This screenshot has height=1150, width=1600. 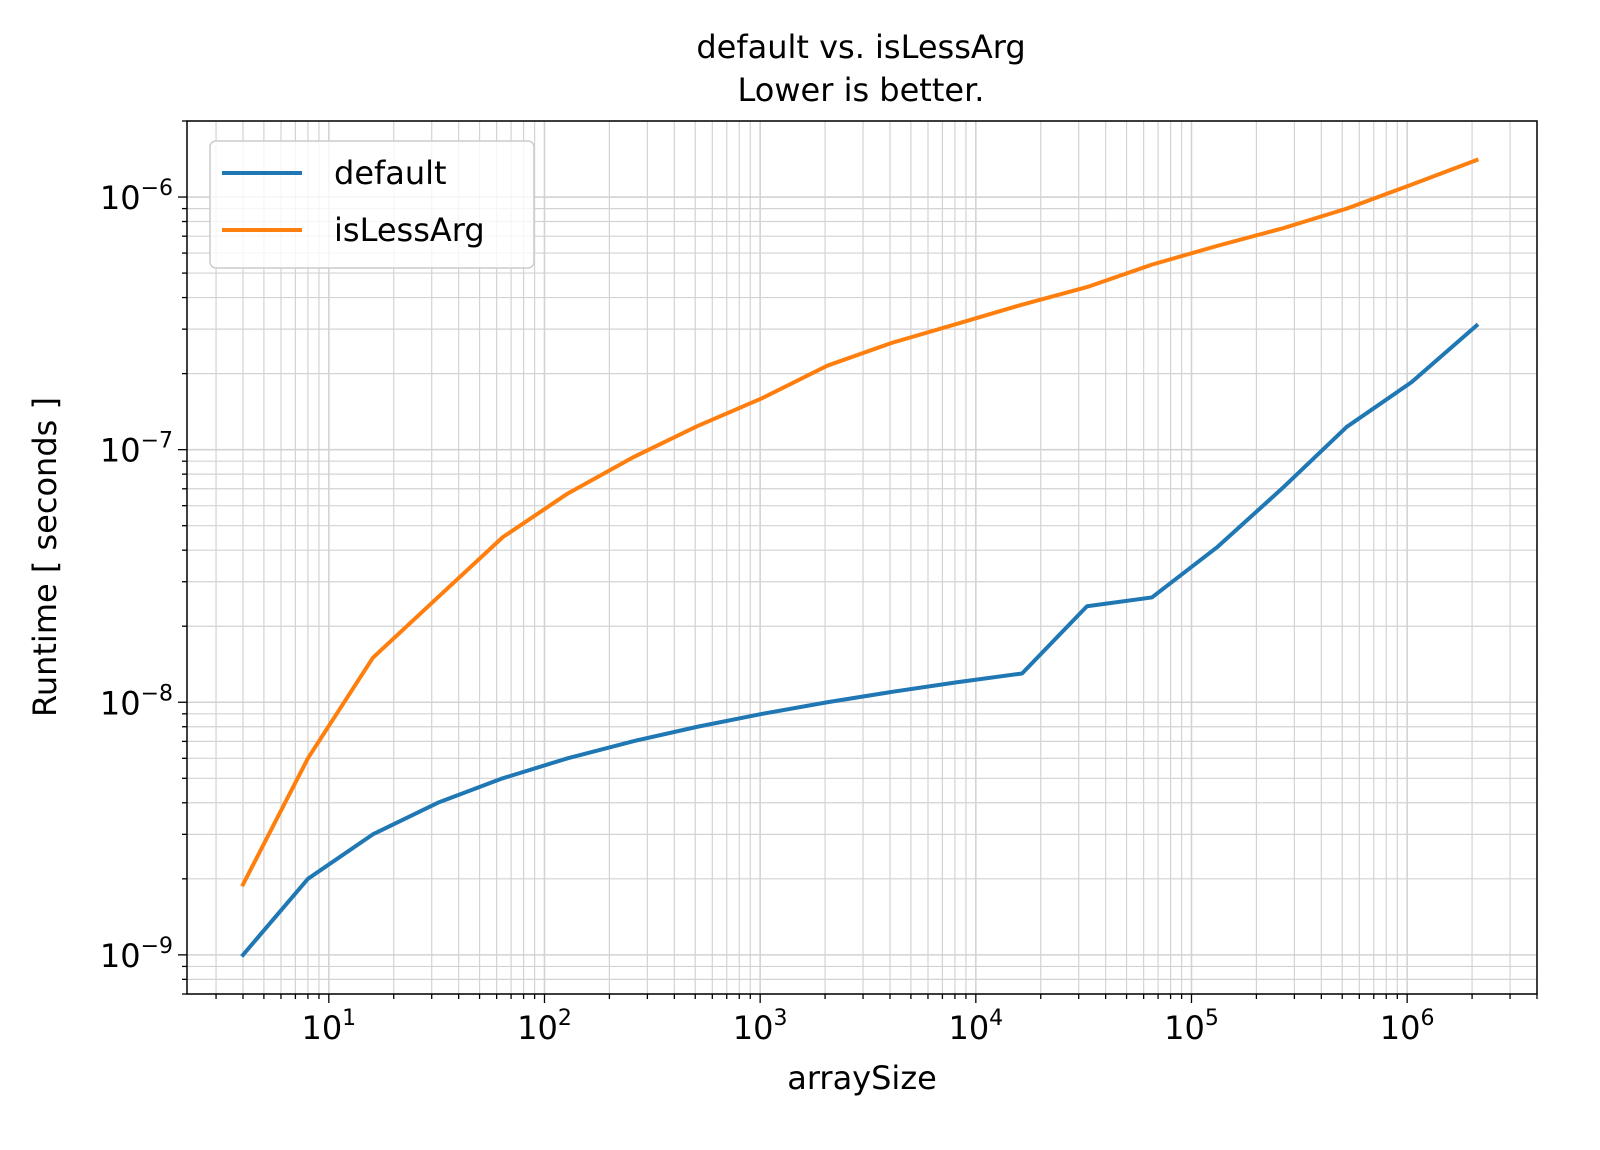 I want to click on y-tick-label: 10⁻⁹, so click(x=136, y=954).